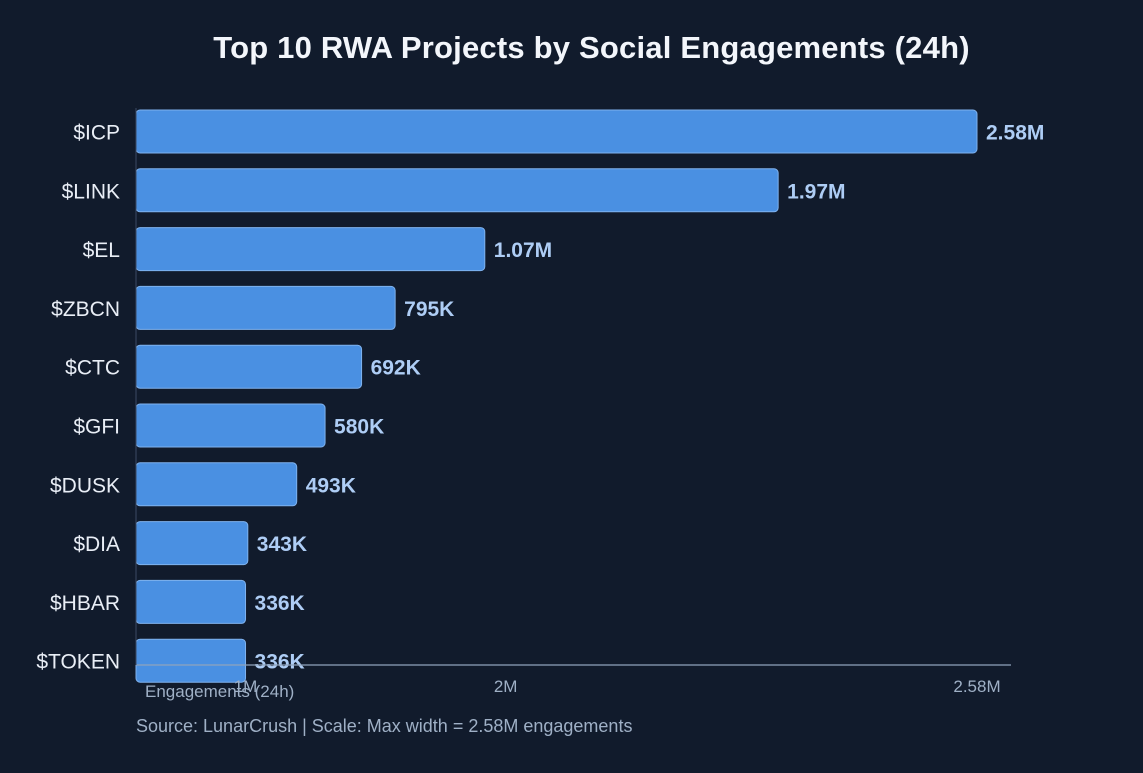 Image resolution: width=1143 pixels, height=773 pixels. What do you see at coordinates (96, 427) in the screenshot?
I see `category-label: $GFI` at bounding box center [96, 427].